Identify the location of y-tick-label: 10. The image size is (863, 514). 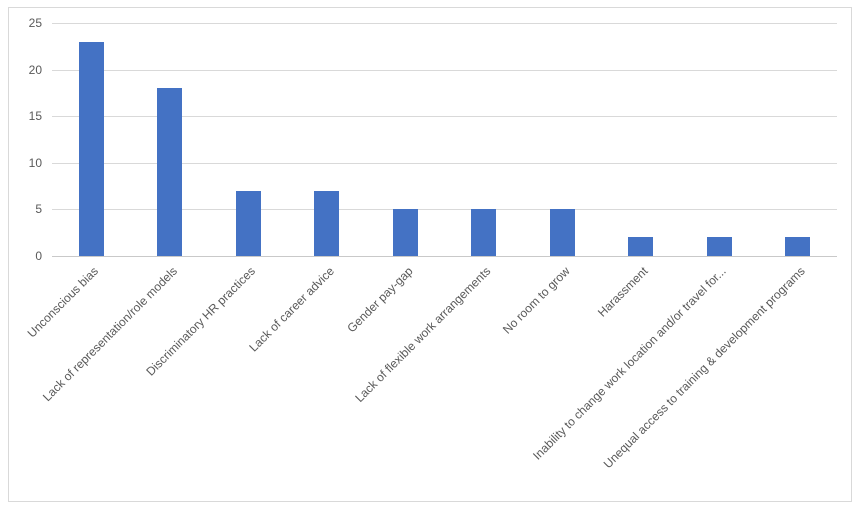
(35, 162).